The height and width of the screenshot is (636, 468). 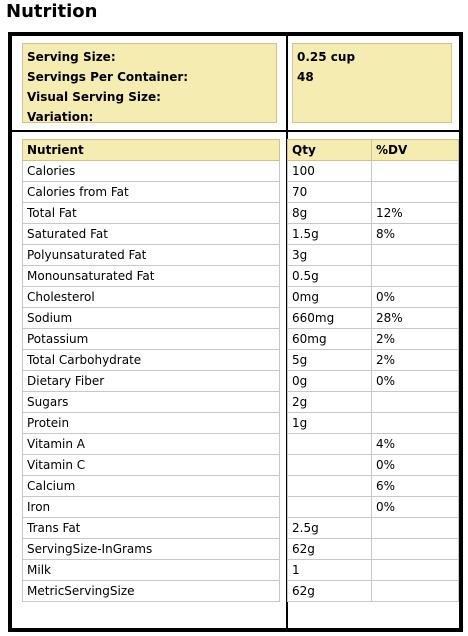 What do you see at coordinates (151, 150) in the screenshot?
I see `table-header-row: Nutrient` at bounding box center [151, 150].